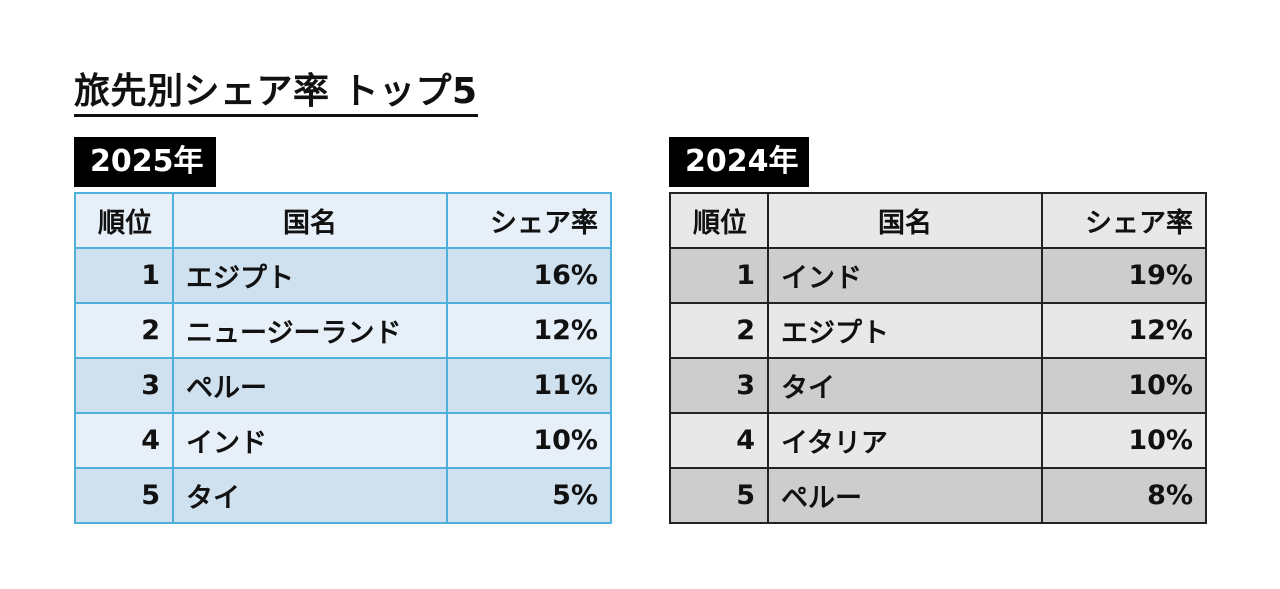 Image resolution: width=1280 pixels, height=589 pixels. What do you see at coordinates (1124, 275) in the screenshot?
I see `share-cell: 19%` at bounding box center [1124, 275].